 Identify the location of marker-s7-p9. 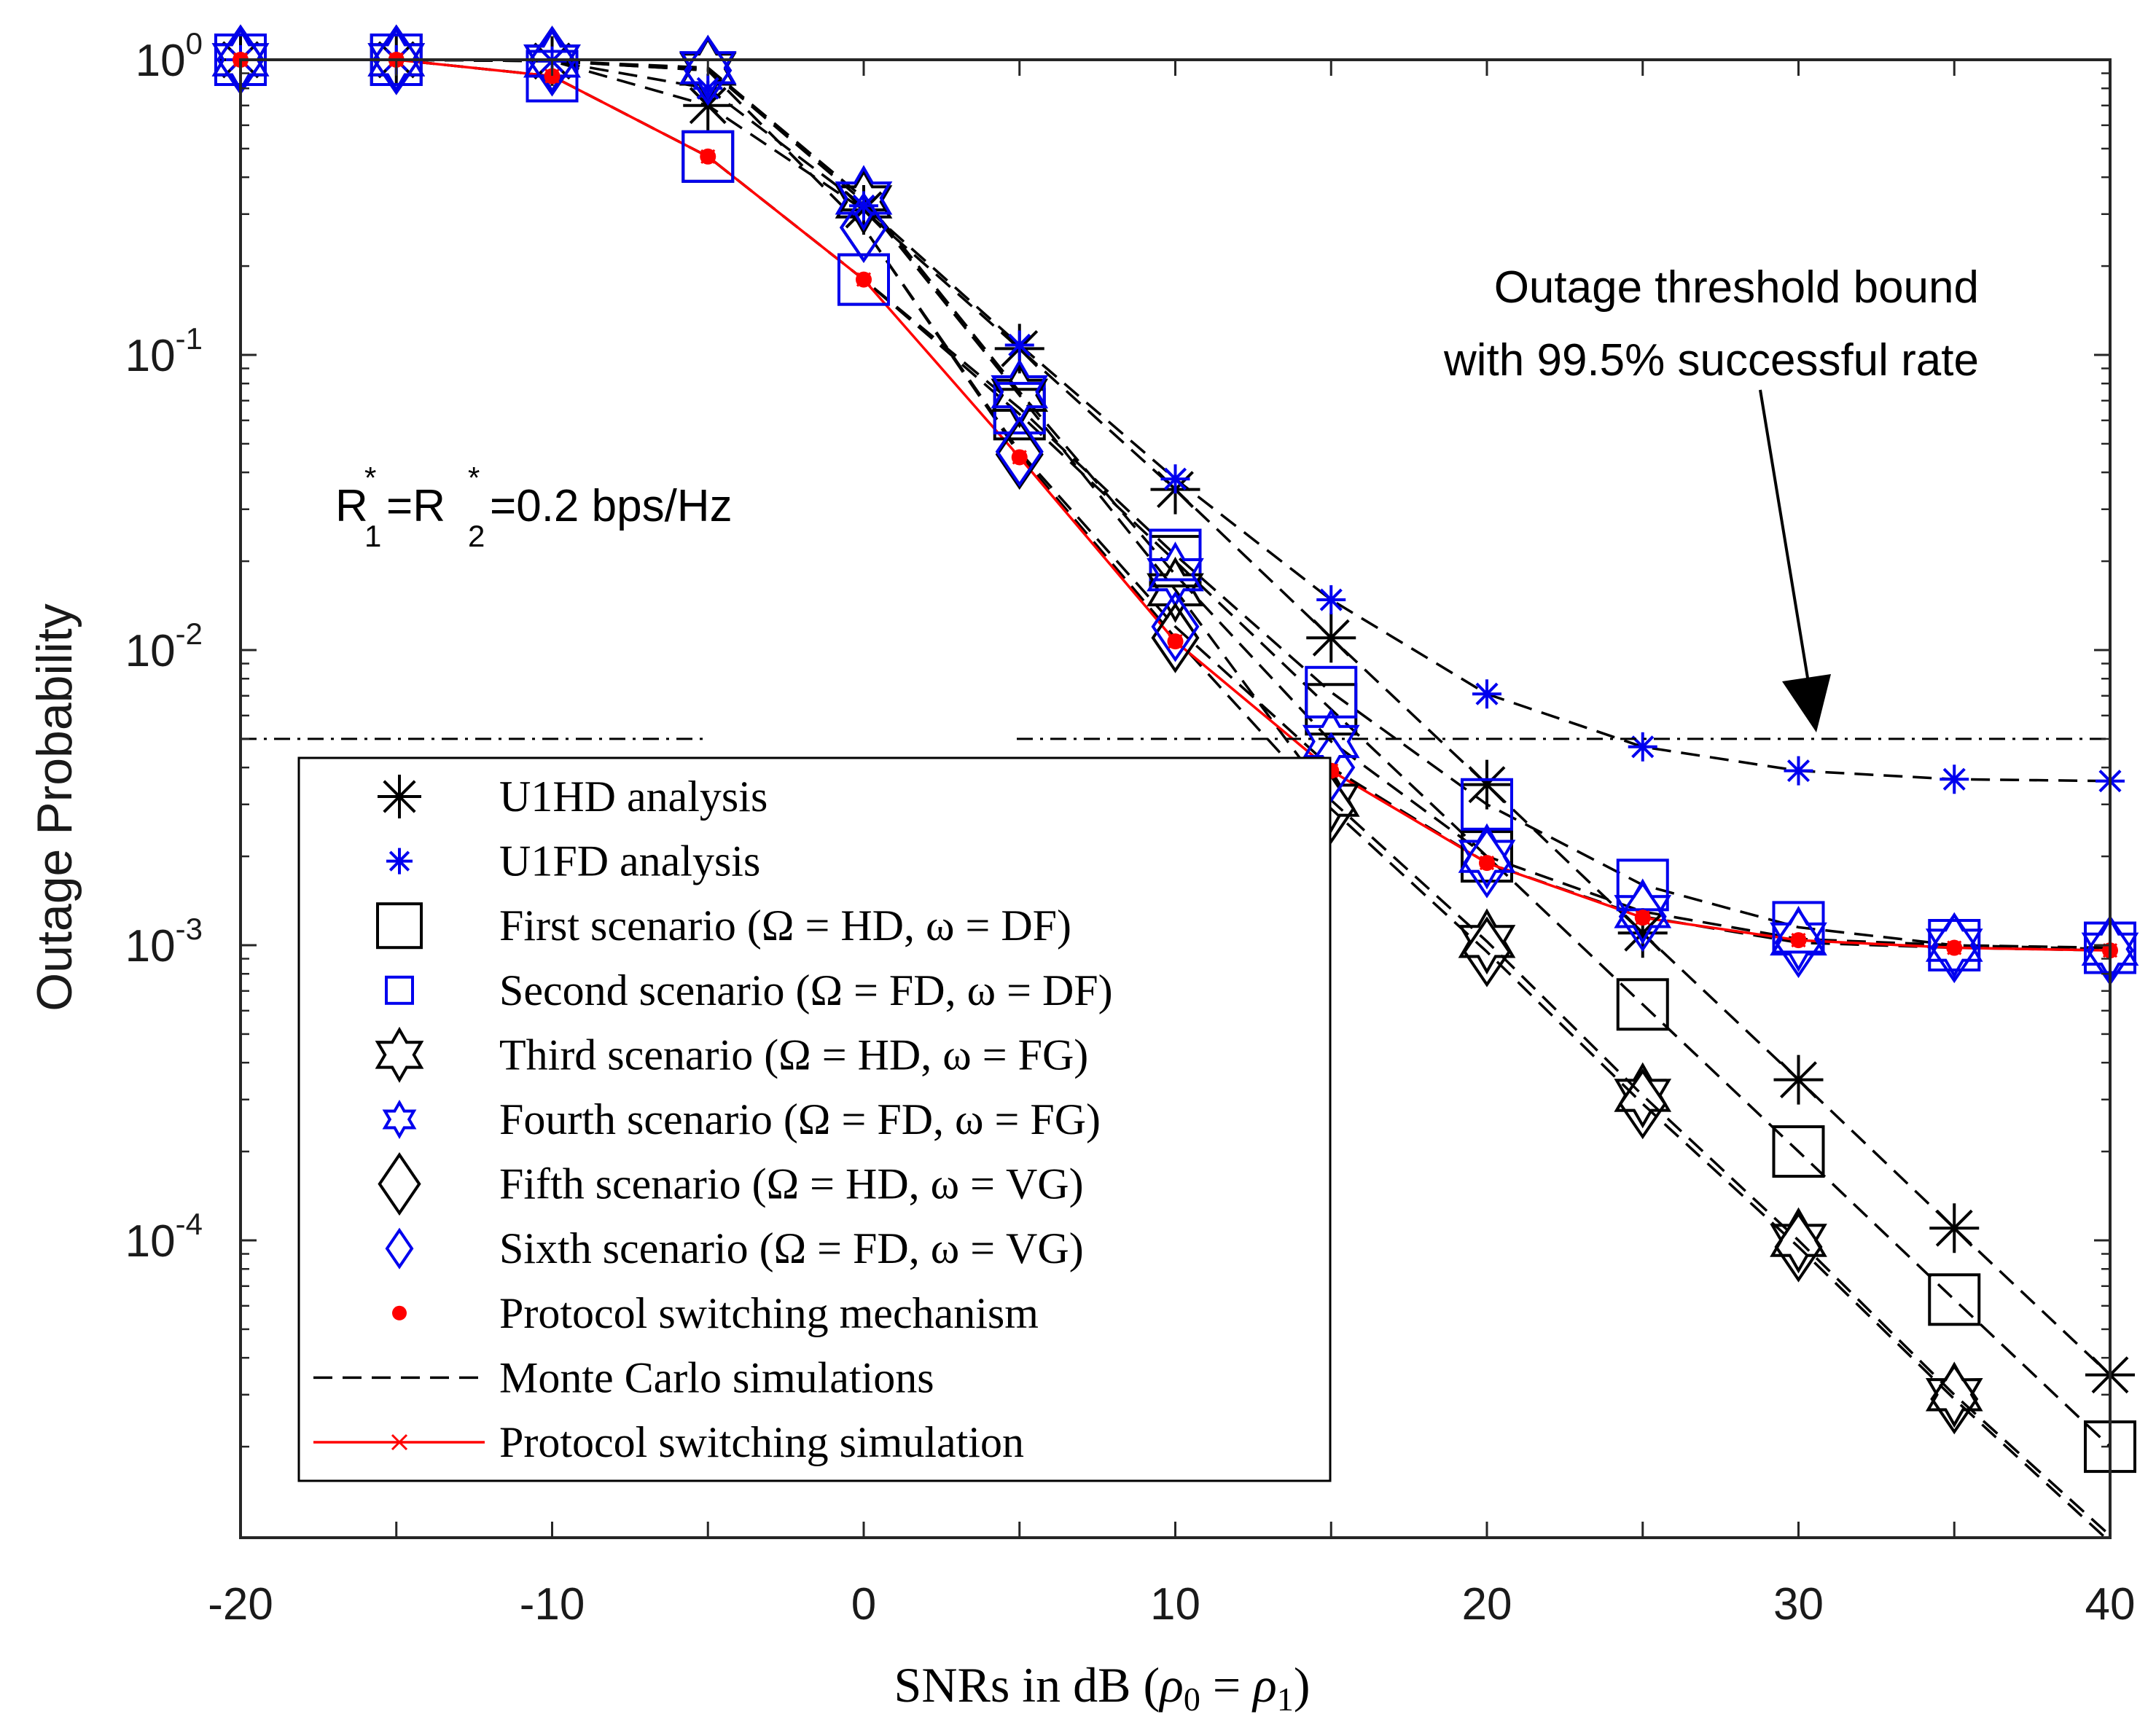
(1487, 951).